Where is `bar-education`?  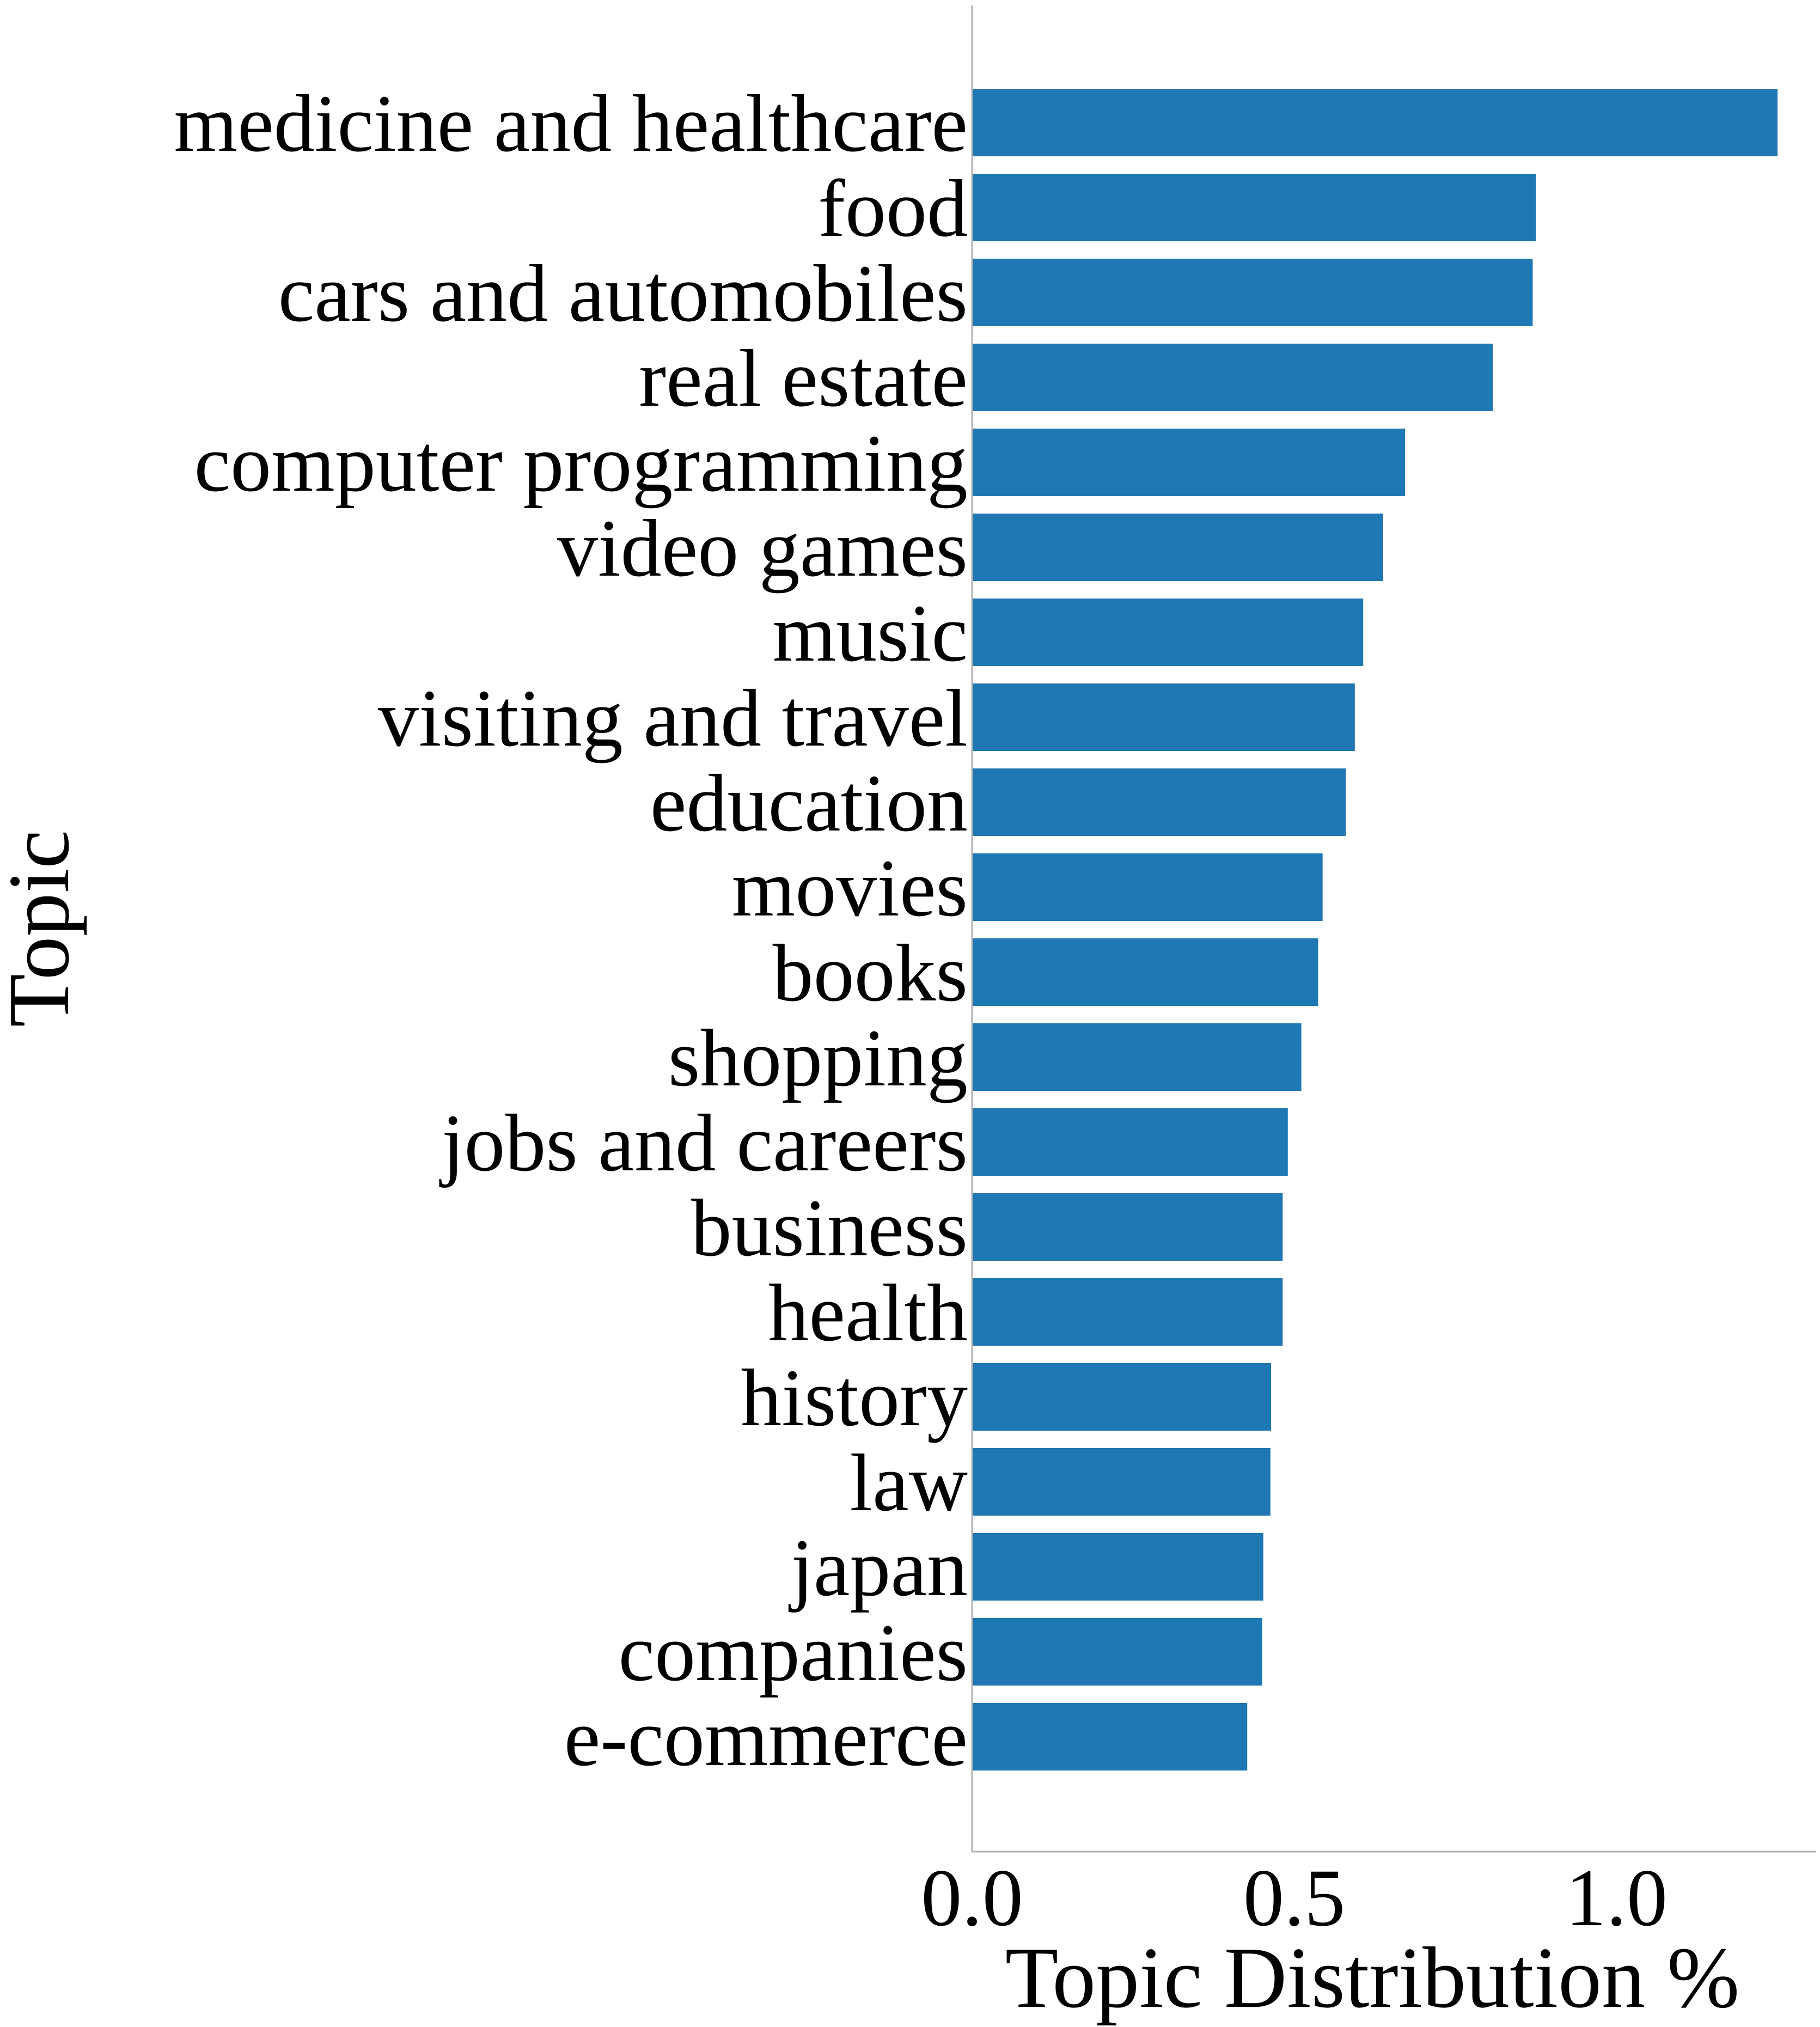 bar-education is located at coordinates (1159, 802).